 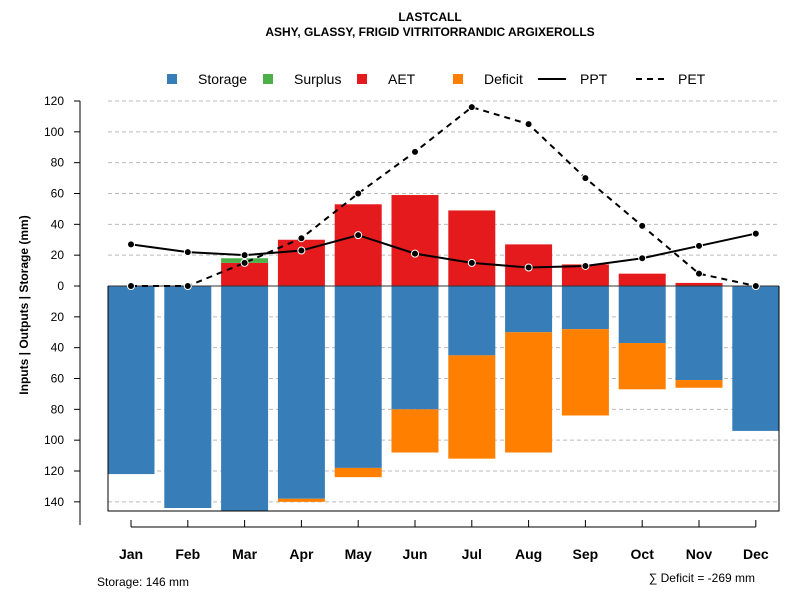 I want to click on legend-label-storage: Storage, so click(x=222, y=79).